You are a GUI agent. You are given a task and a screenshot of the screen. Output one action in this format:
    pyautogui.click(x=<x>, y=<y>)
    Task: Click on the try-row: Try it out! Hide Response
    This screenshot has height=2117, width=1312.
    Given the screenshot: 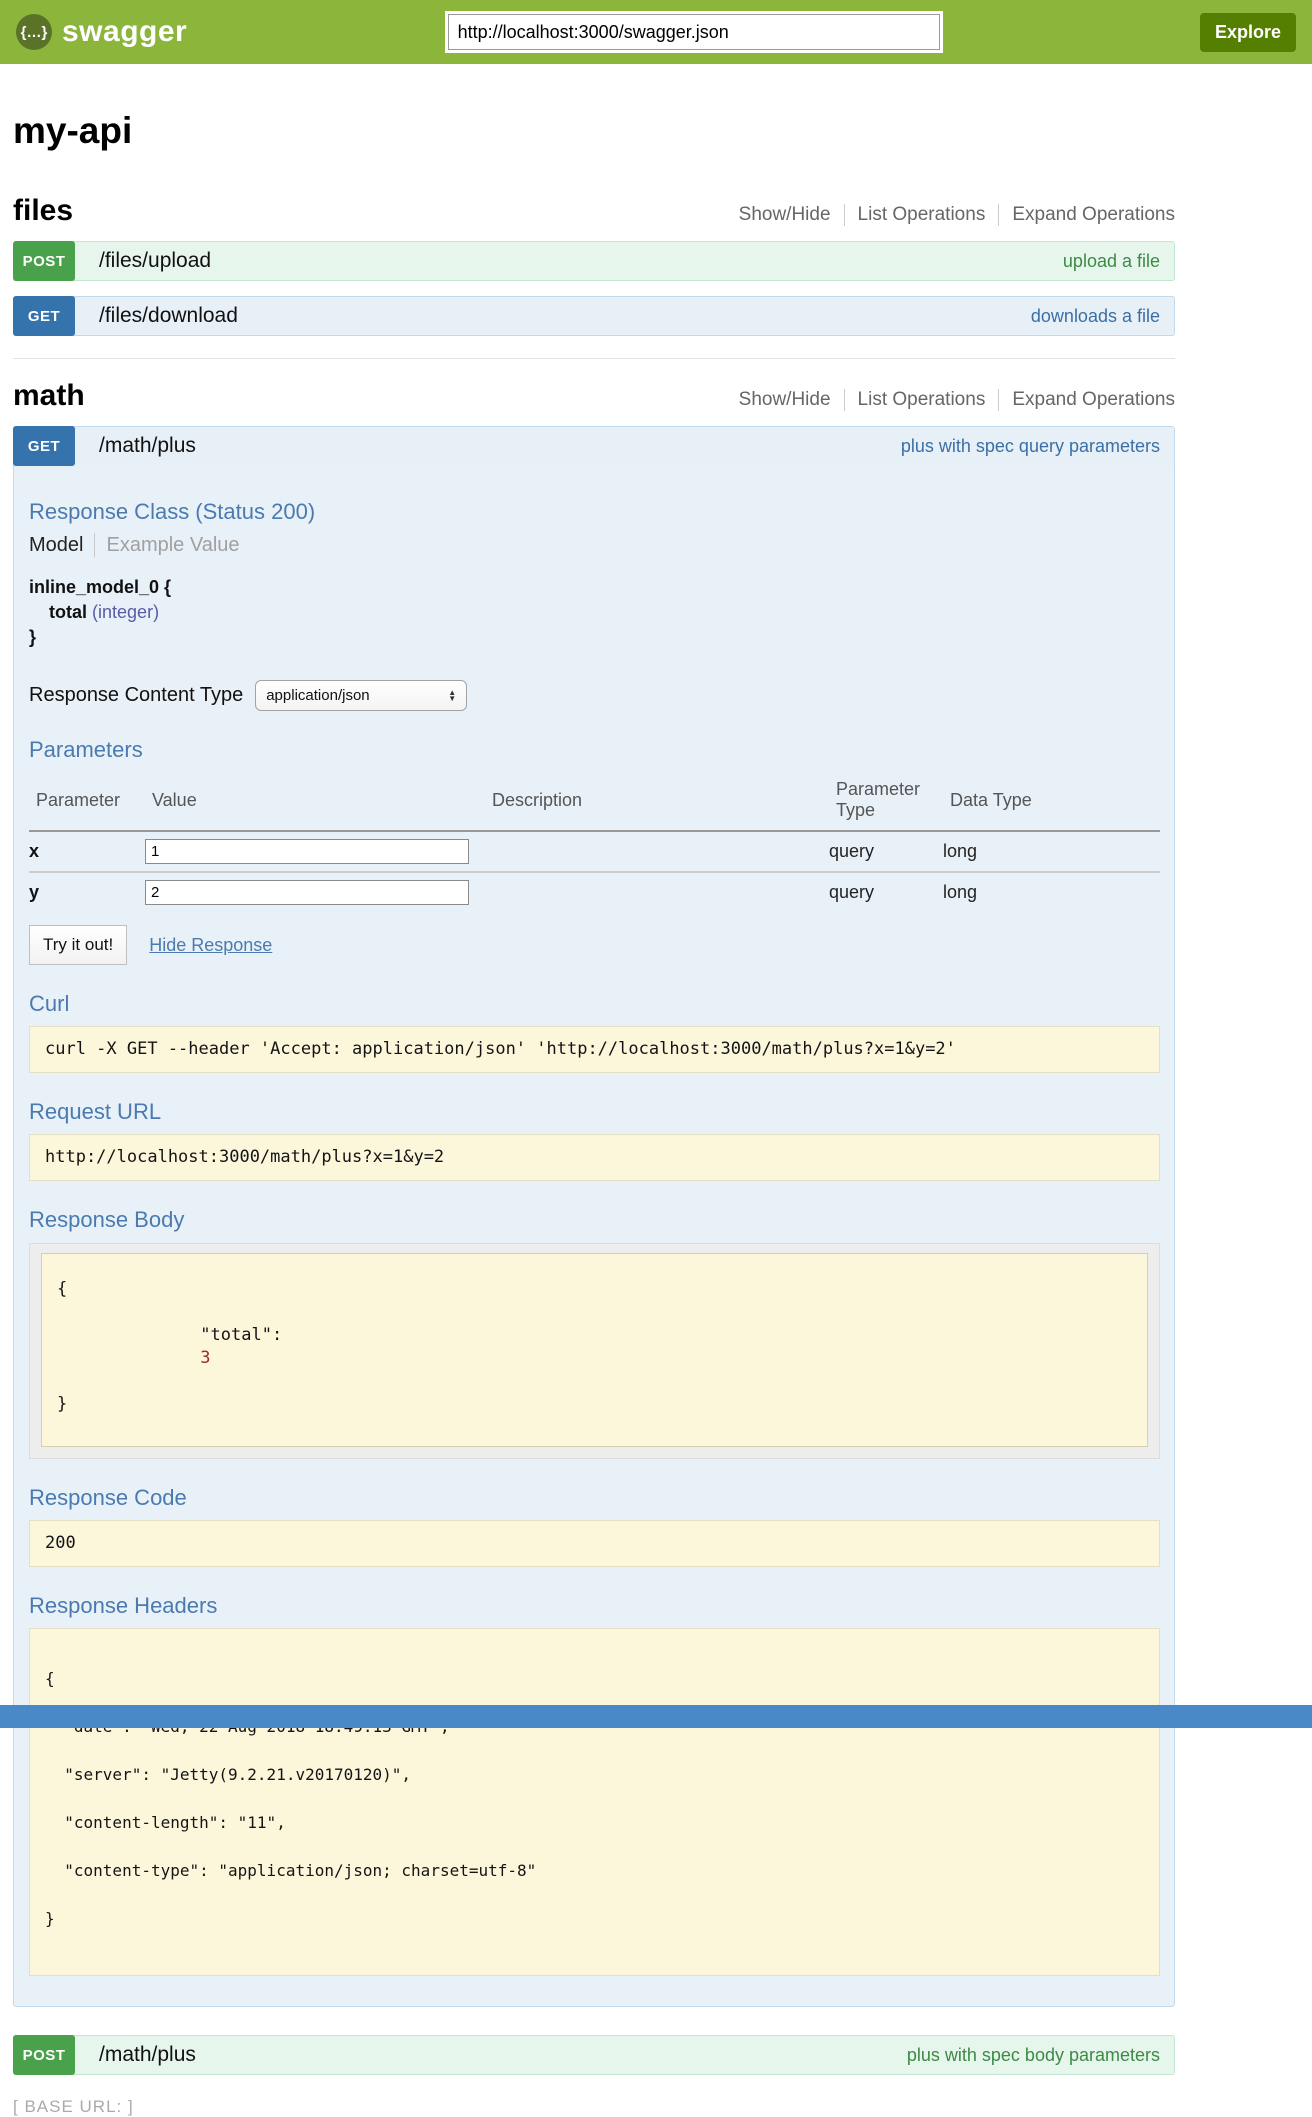 What is the action you would take?
    pyautogui.click(x=594, y=945)
    